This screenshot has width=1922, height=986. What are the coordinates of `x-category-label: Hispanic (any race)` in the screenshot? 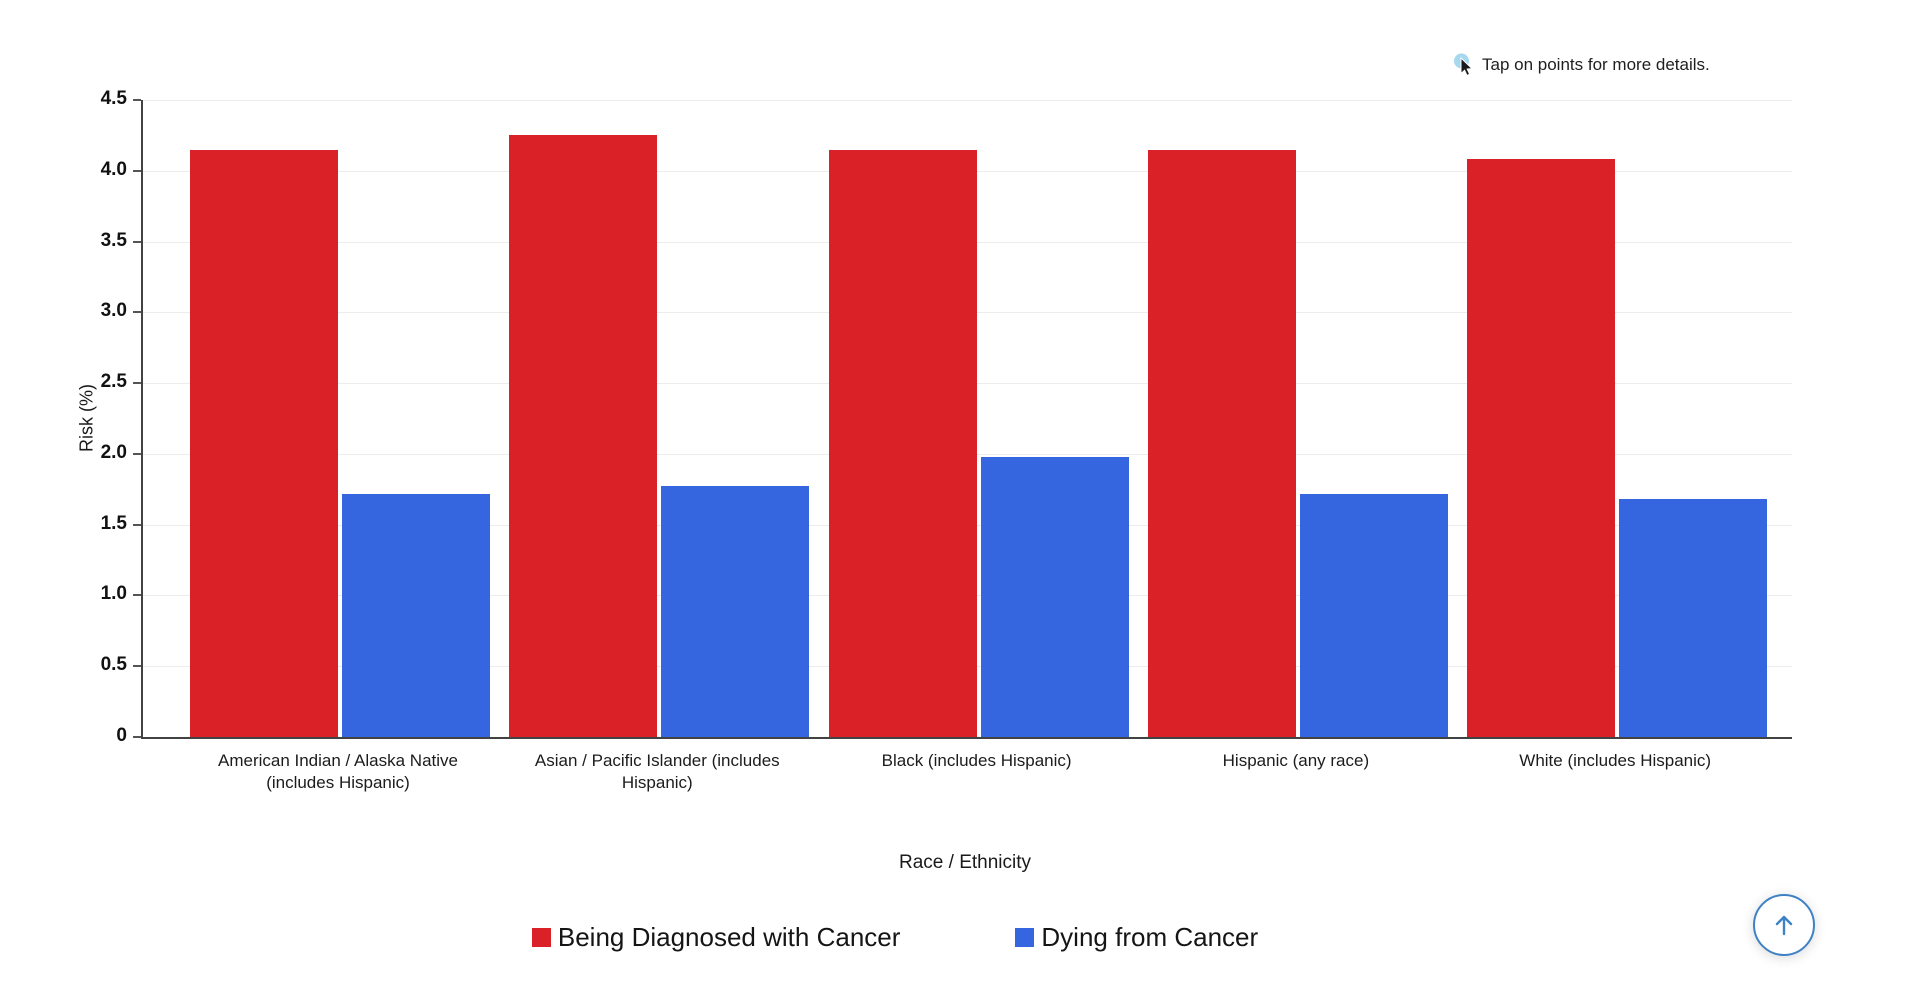 It's located at (1296, 760).